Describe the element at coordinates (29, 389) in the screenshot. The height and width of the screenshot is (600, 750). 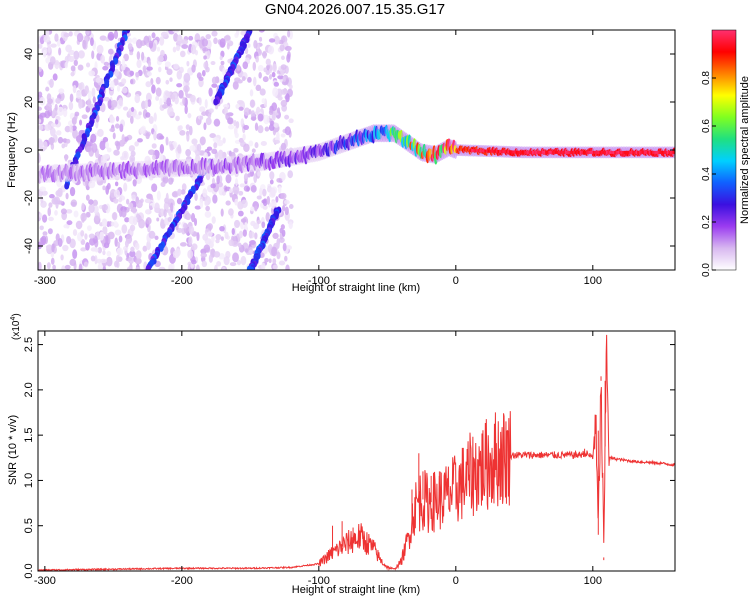
I see `y-tick-label: 2.0` at that location.